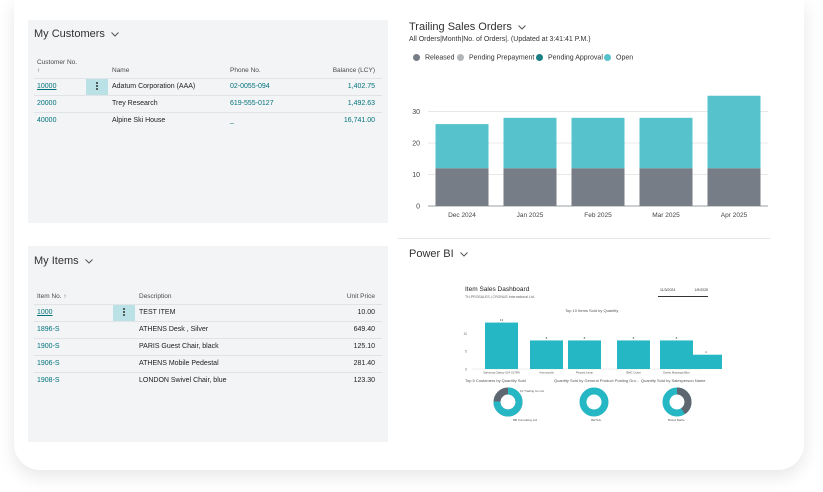 The width and height of the screenshot is (823, 492). I want to click on donut3-legend: Brand Bartle, so click(676, 420).